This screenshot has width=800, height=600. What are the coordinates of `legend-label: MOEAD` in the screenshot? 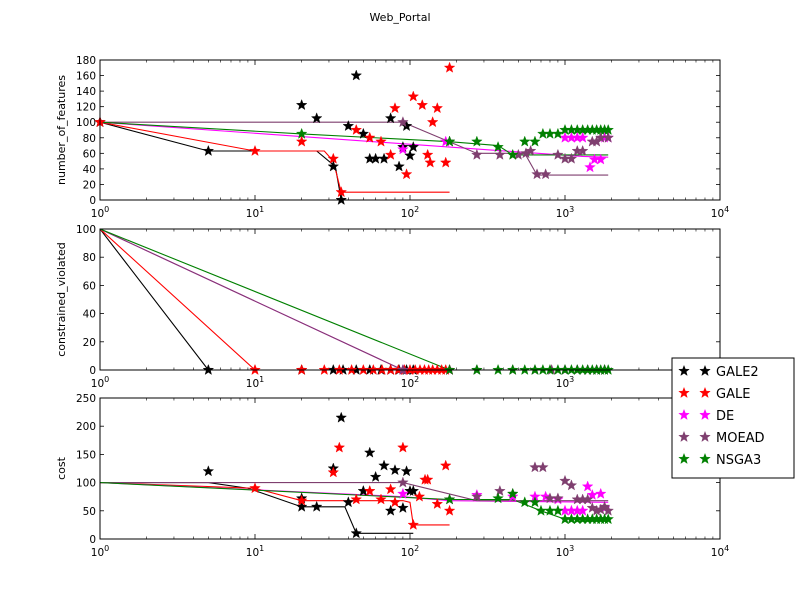 It's located at (740, 438).